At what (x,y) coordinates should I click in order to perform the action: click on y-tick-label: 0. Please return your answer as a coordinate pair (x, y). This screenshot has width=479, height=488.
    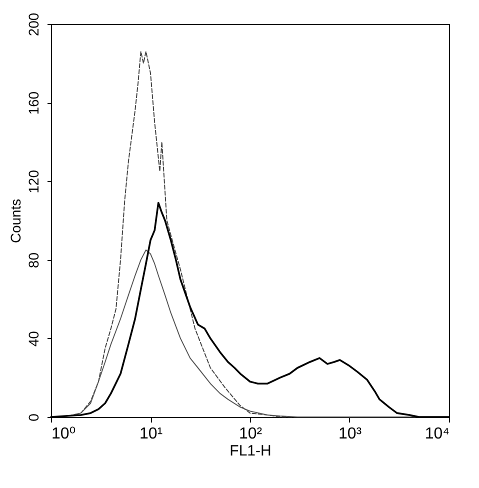
    Looking at the image, I should click on (34, 417).